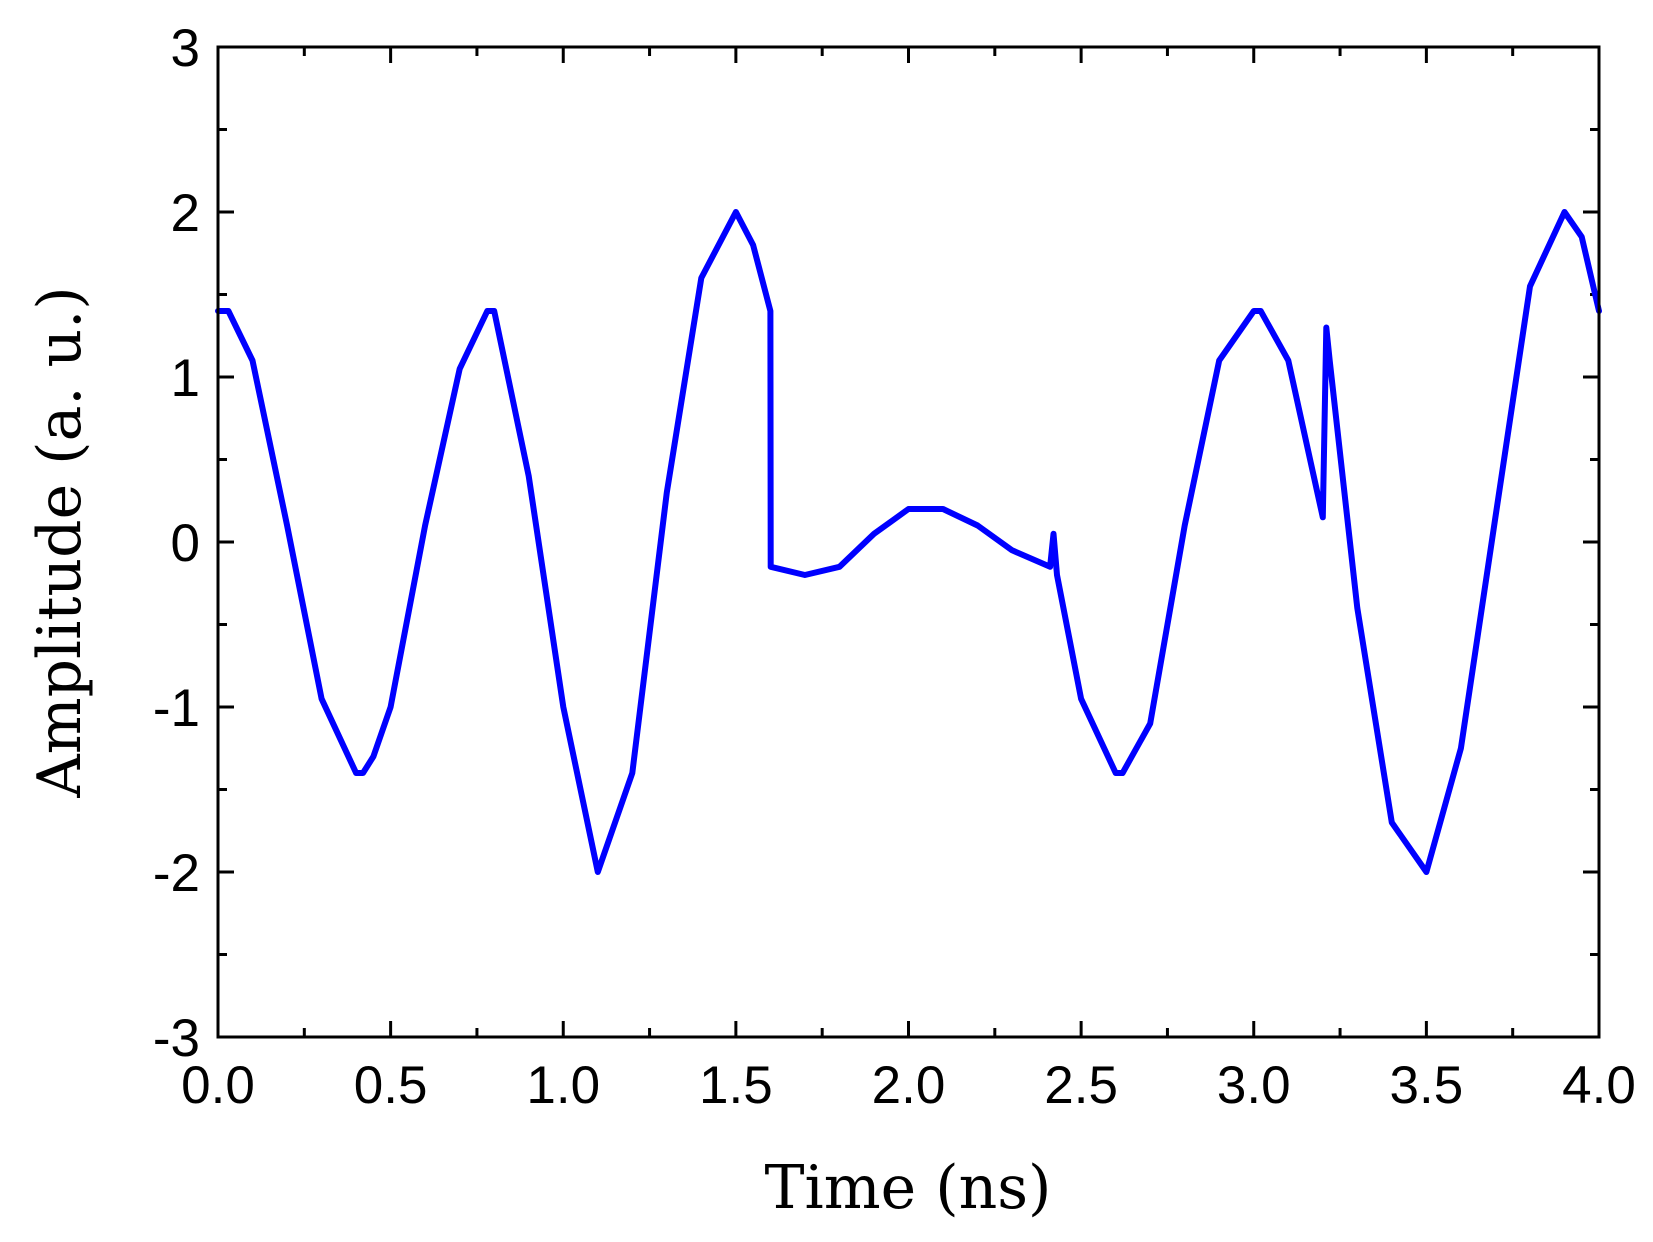  I want to click on x-tick-label: 0.5, so click(391, 1085).